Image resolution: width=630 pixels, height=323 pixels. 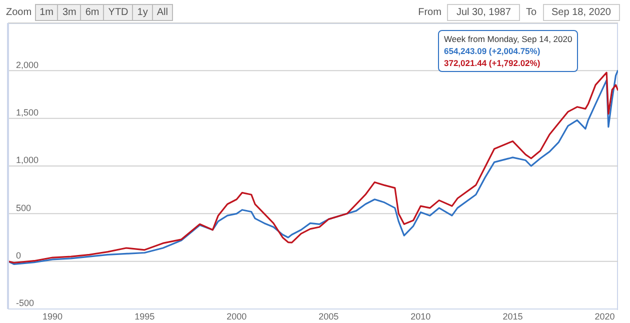 What do you see at coordinates (328, 316) in the screenshot?
I see `x-tick-label: 2005` at bounding box center [328, 316].